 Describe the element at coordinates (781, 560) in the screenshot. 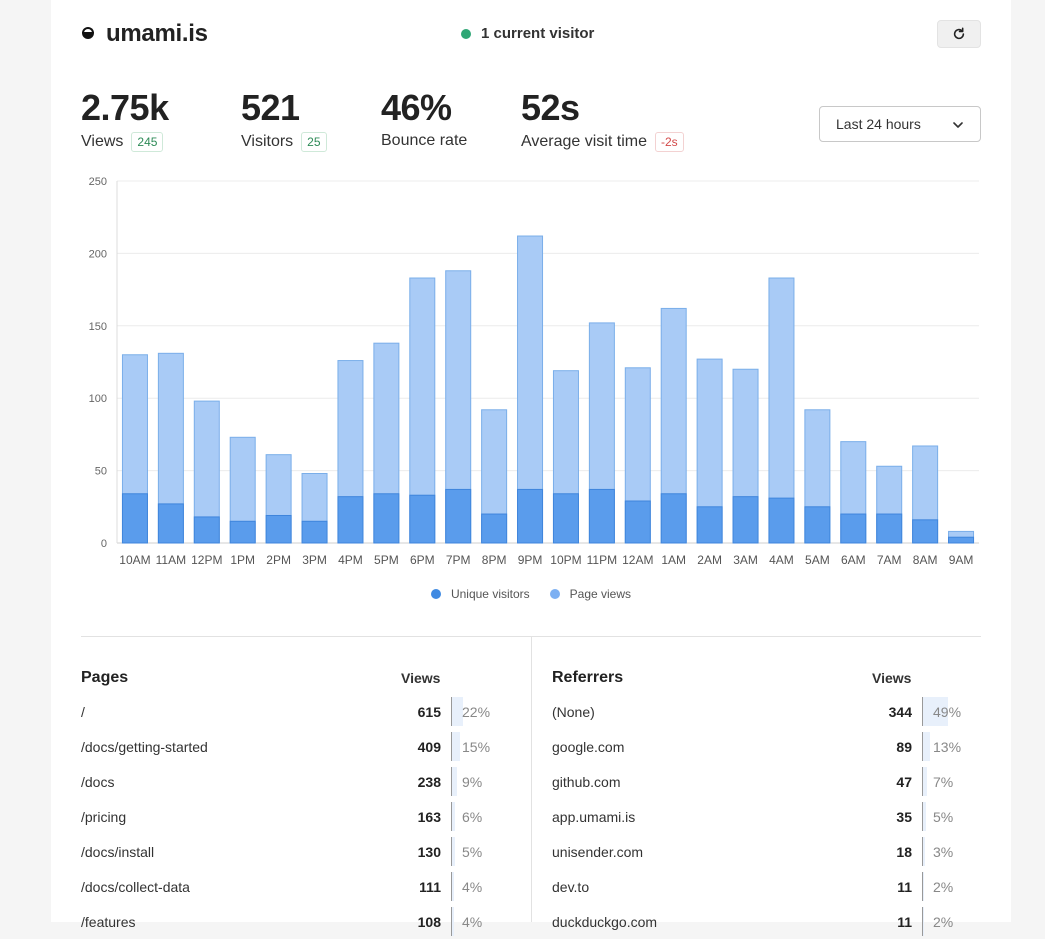

I see `x-tick-label: 4AM` at that location.